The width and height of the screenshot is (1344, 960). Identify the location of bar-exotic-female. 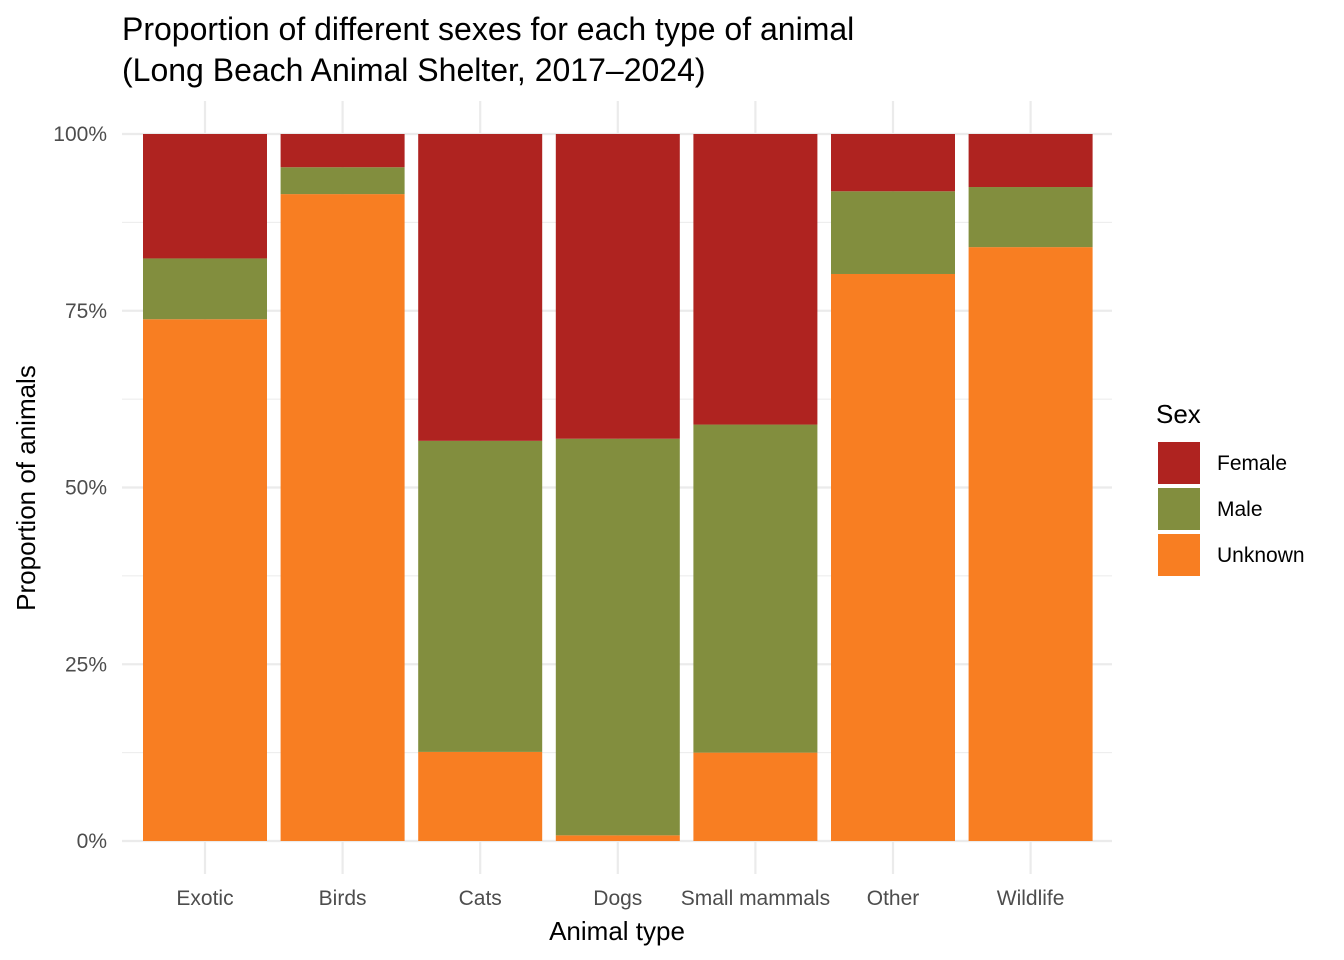
(205, 196).